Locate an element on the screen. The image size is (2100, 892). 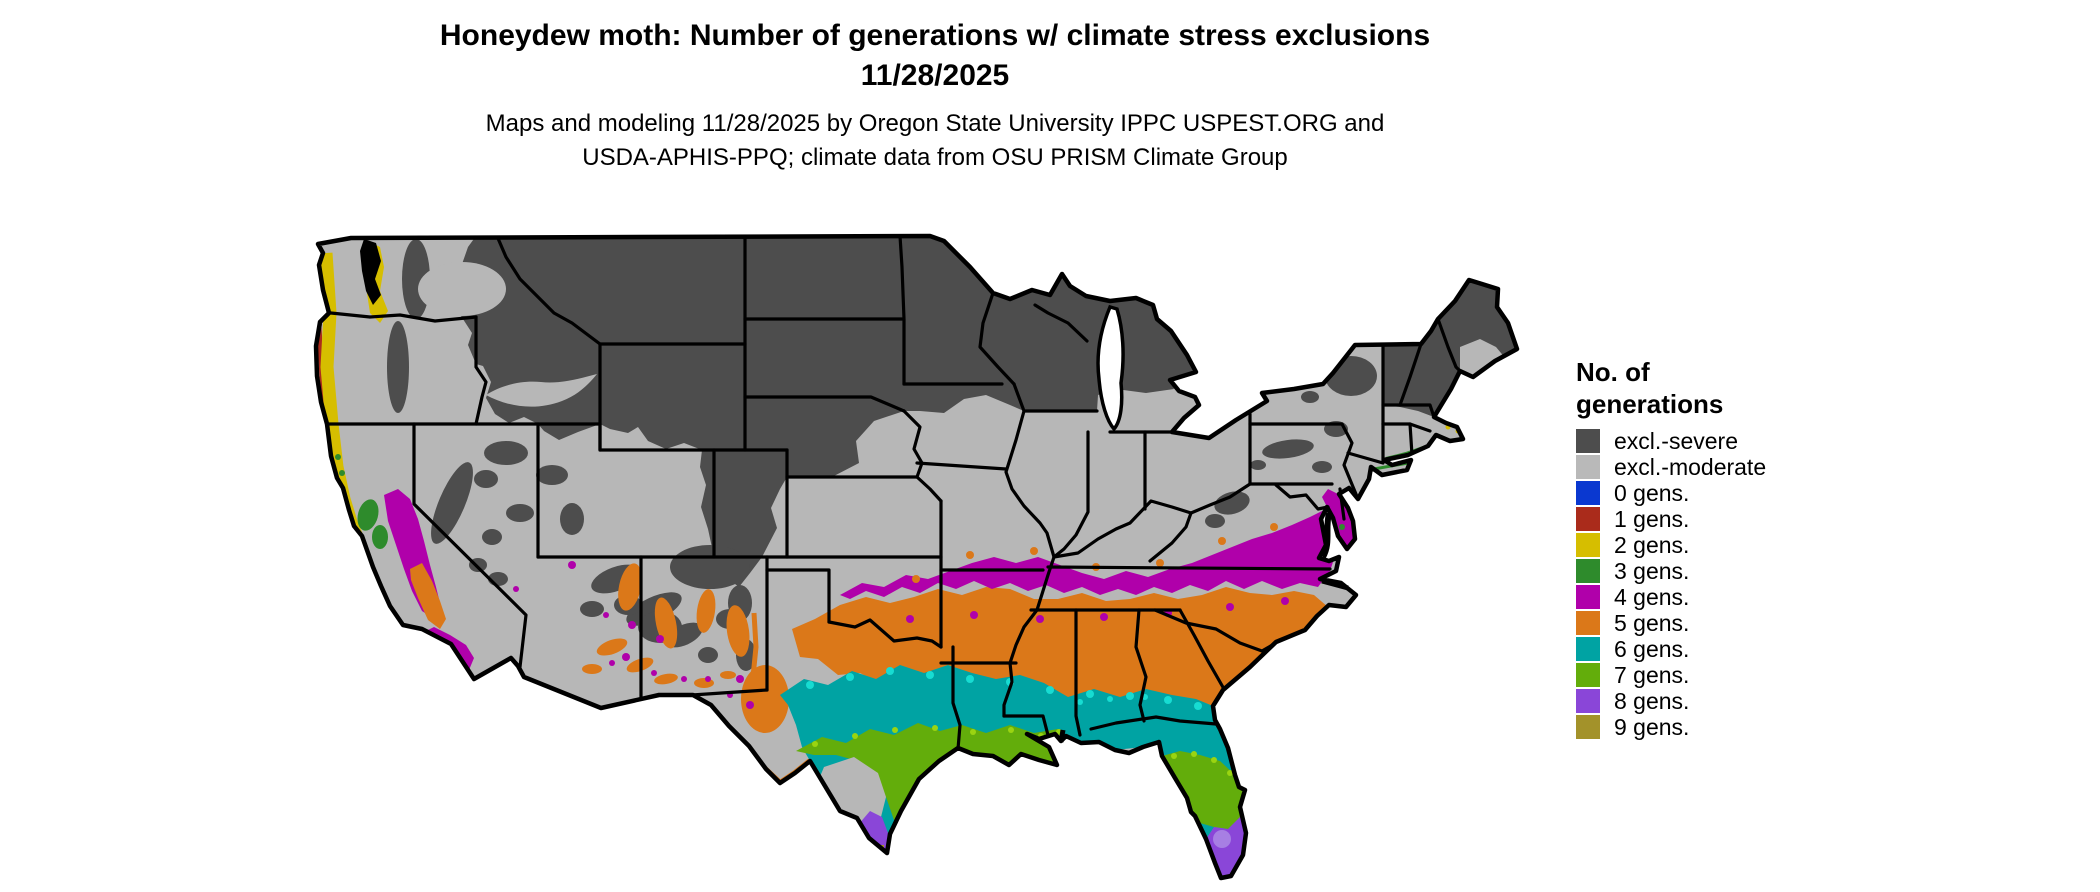
legend-item-0-gens: 0 gens. is located at coordinates (1726, 492).